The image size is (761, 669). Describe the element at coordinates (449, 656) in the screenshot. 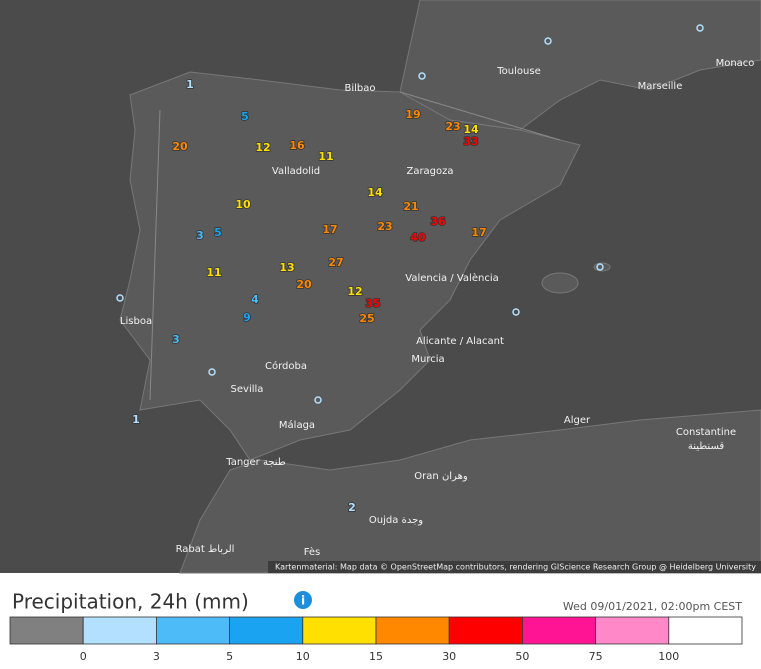

I see `legend-tick-label: 30` at that location.